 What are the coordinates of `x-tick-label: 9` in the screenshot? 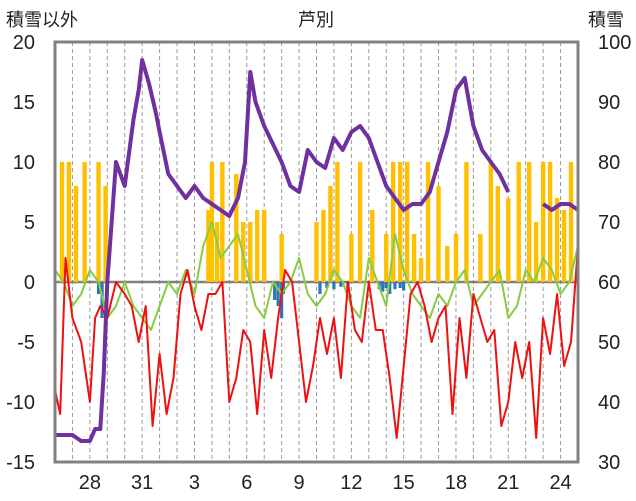 It's located at (299, 483).